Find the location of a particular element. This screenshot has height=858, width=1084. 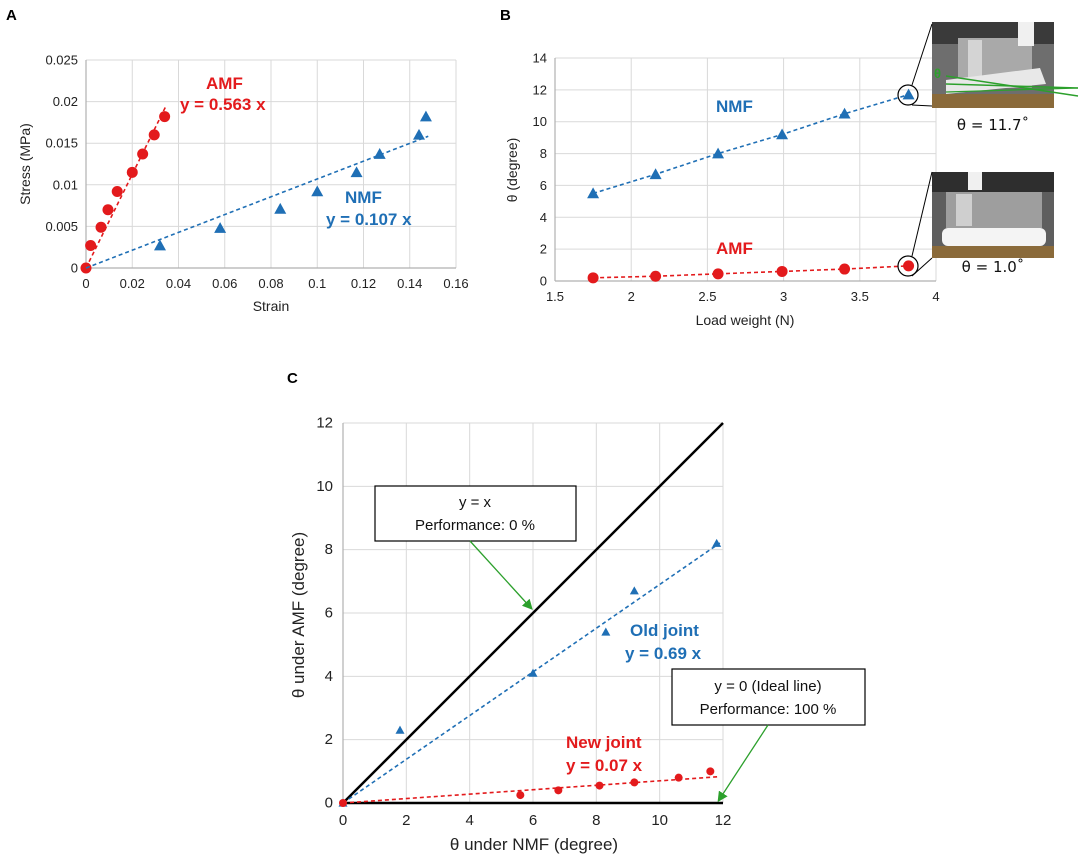

panel-a-label: A is located at coordinates (11, 15).